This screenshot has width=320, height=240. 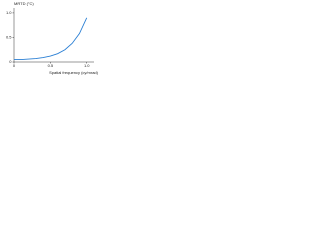 I want to click on y-tick-label: 0, so click(x=10, y=61).